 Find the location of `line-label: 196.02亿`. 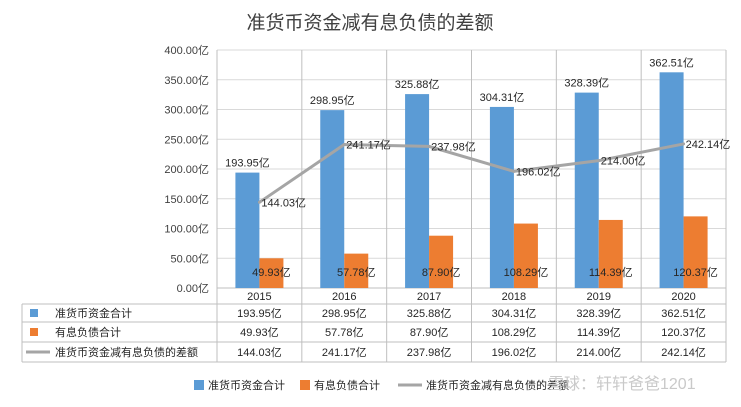

line-label: 196.02亿 is located at coordinates (538, 171).